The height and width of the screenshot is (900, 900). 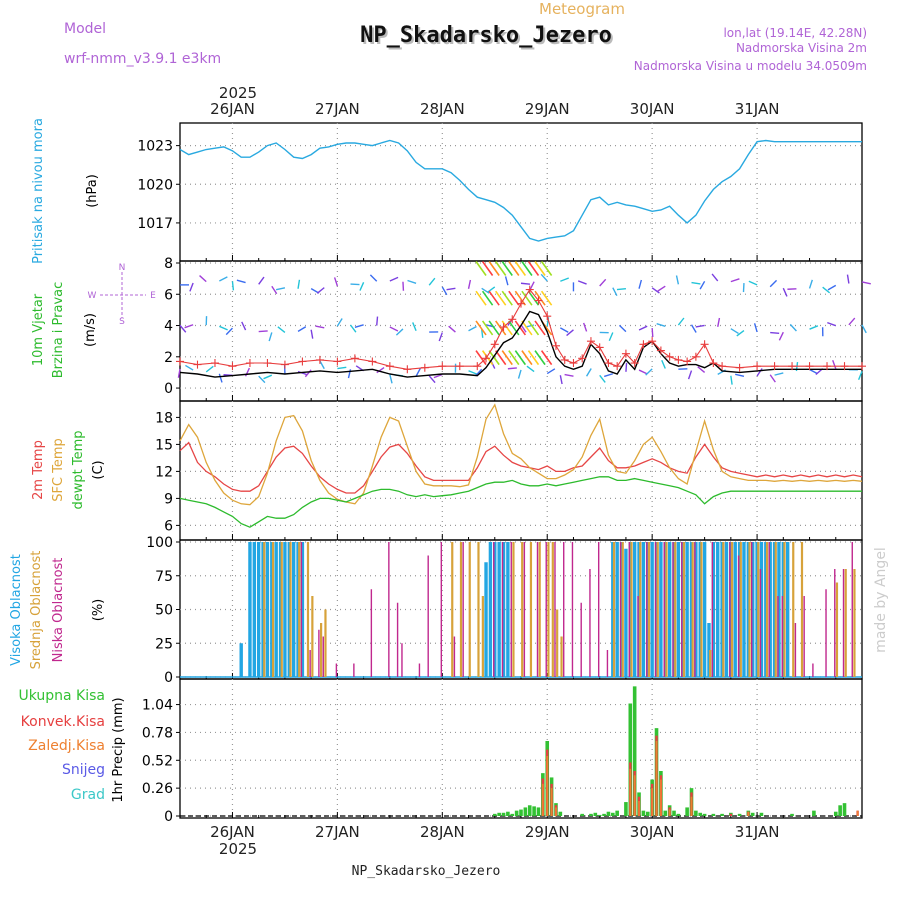 I want to click on lonlat-label: lon,lat (19.14E, 42.28N), so click(x=795, y=33).